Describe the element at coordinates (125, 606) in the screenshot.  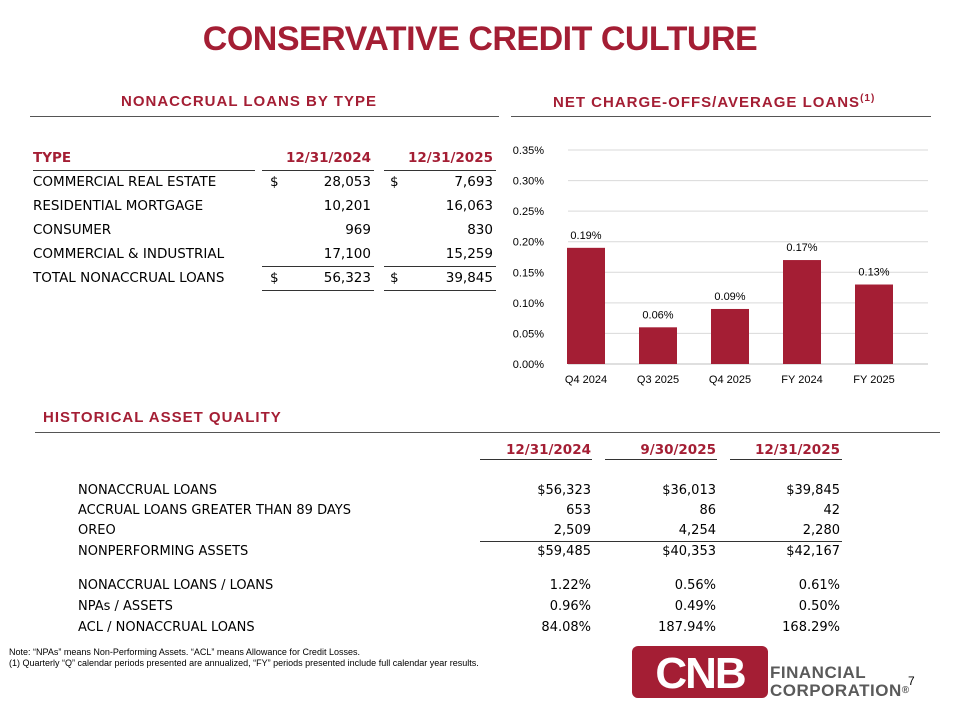
I see `row-label: NPAs / ASSETS` at that location.